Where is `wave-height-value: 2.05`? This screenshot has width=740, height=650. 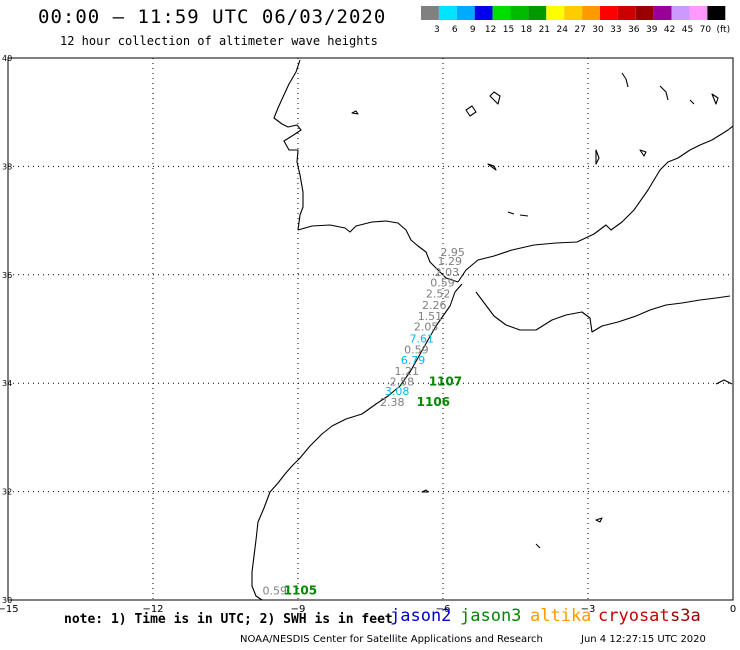
wave-height-value: 2.05 is located at coordinates (426, 327).